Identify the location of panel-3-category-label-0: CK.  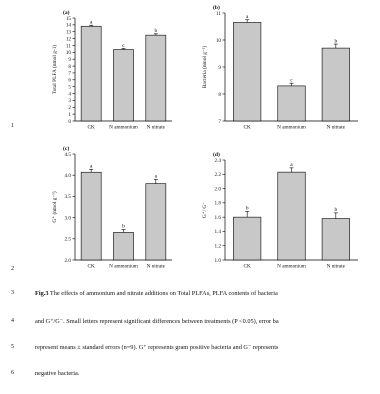
(91, 267).